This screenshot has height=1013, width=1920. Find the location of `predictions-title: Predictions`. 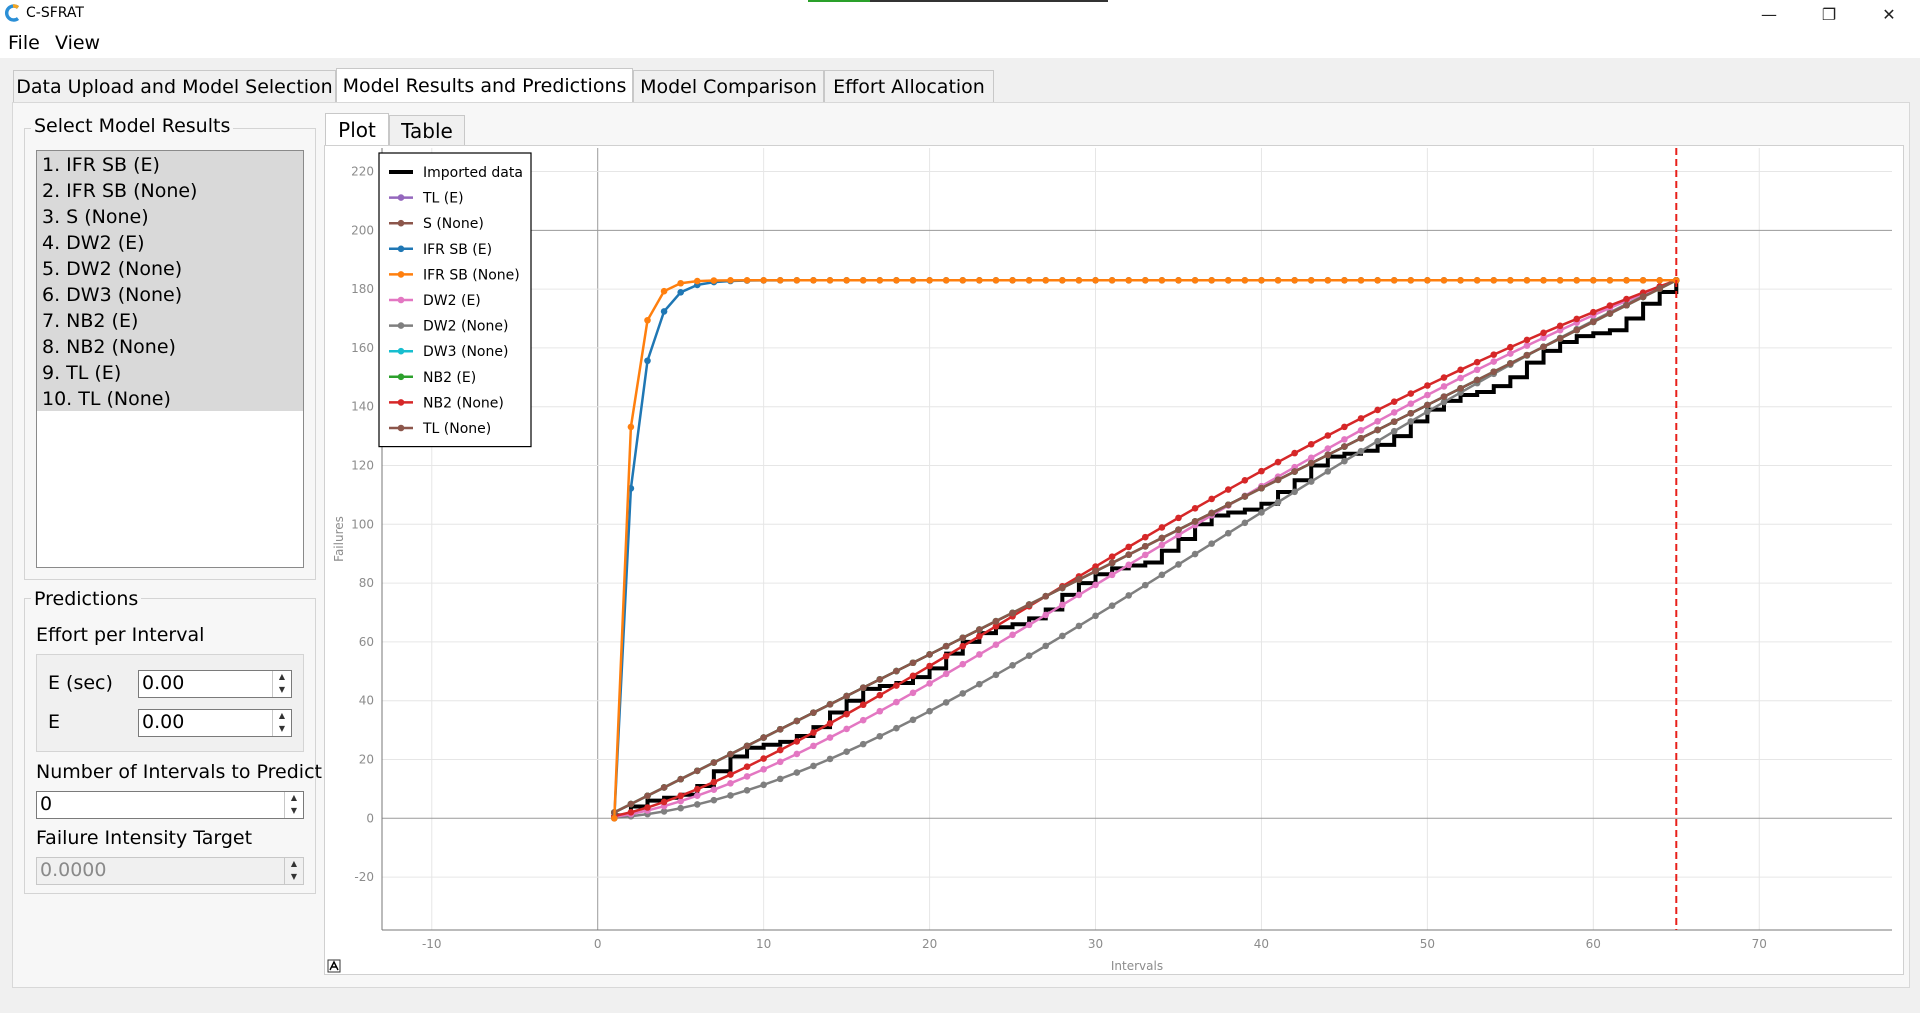

predictions-title: Predictions is located at coordinates (86, 599).